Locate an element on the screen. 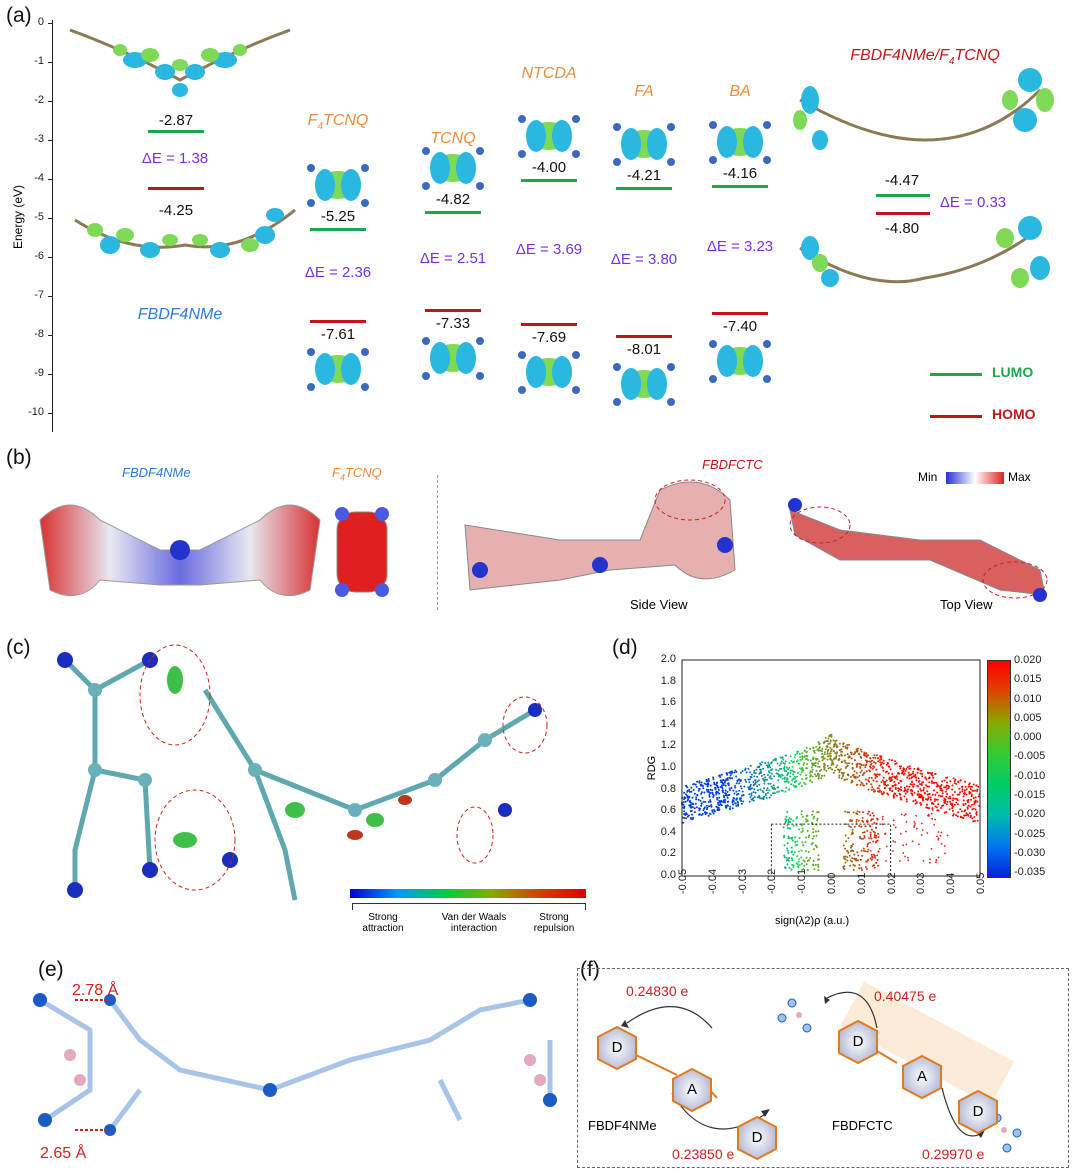 The image size is (1080, 1173). energy-tick-mark is located at coordinates (50, 140).